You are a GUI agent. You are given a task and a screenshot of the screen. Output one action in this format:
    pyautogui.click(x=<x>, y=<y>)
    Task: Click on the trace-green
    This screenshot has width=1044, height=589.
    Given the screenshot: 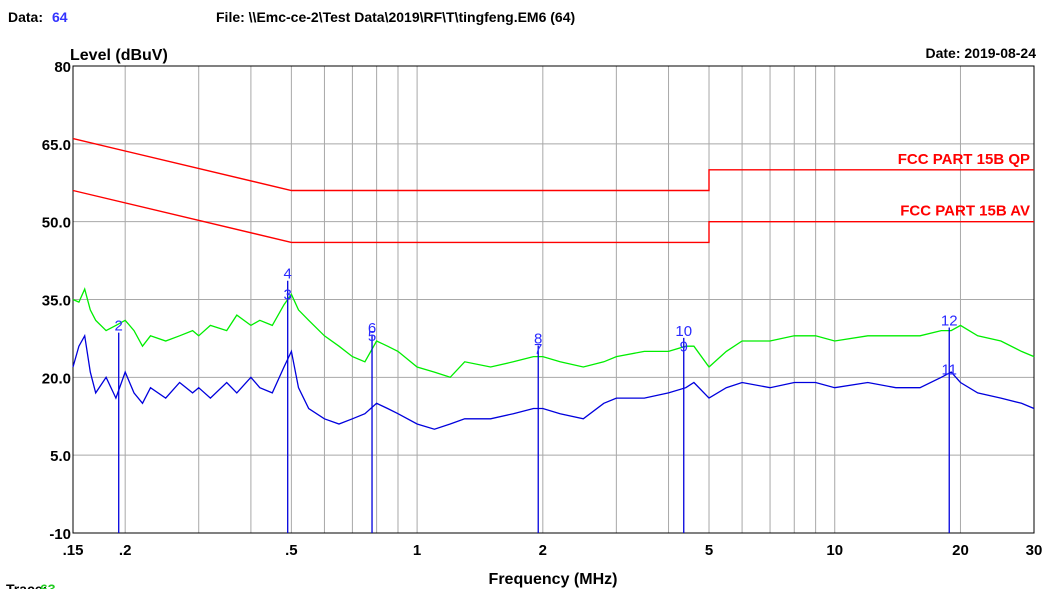 What is the action you would take?
    pyautogui.click(x=553, y=333)
    